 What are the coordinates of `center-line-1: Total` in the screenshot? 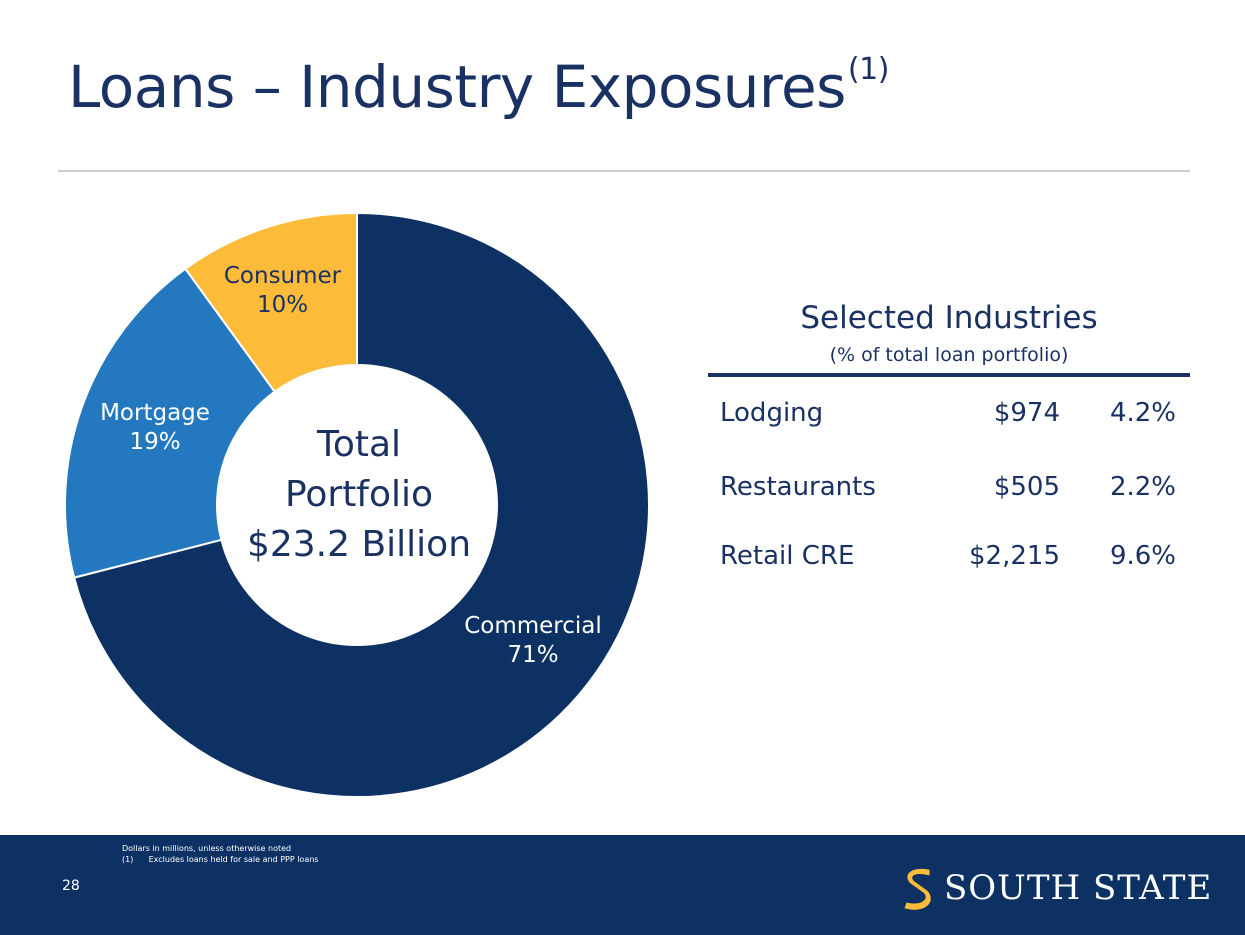 It's located at (359, 444).